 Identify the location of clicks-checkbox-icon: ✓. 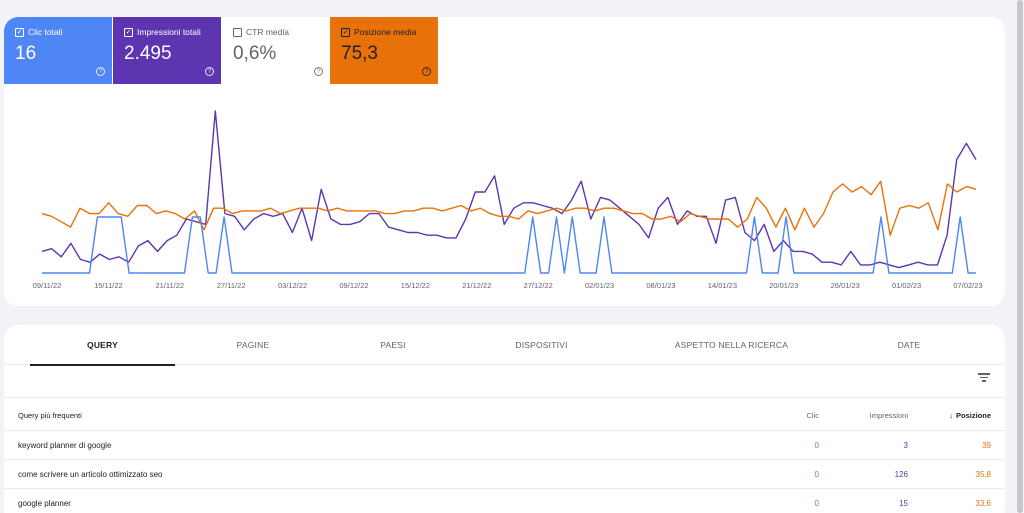
(19, 32).